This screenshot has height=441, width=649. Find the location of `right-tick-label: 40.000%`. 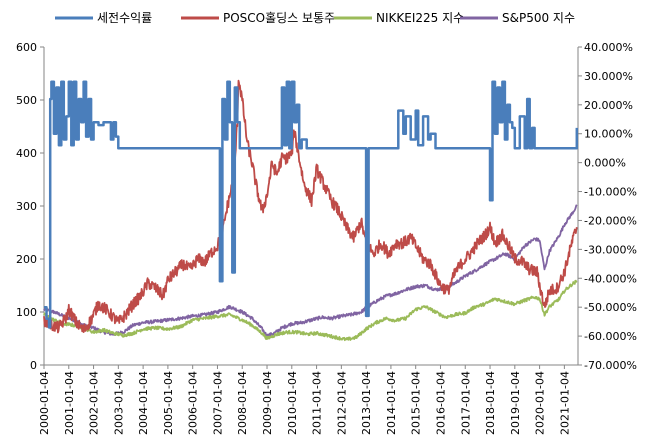

right-tick-label: 40.000% is located at coordinates (608, 47).